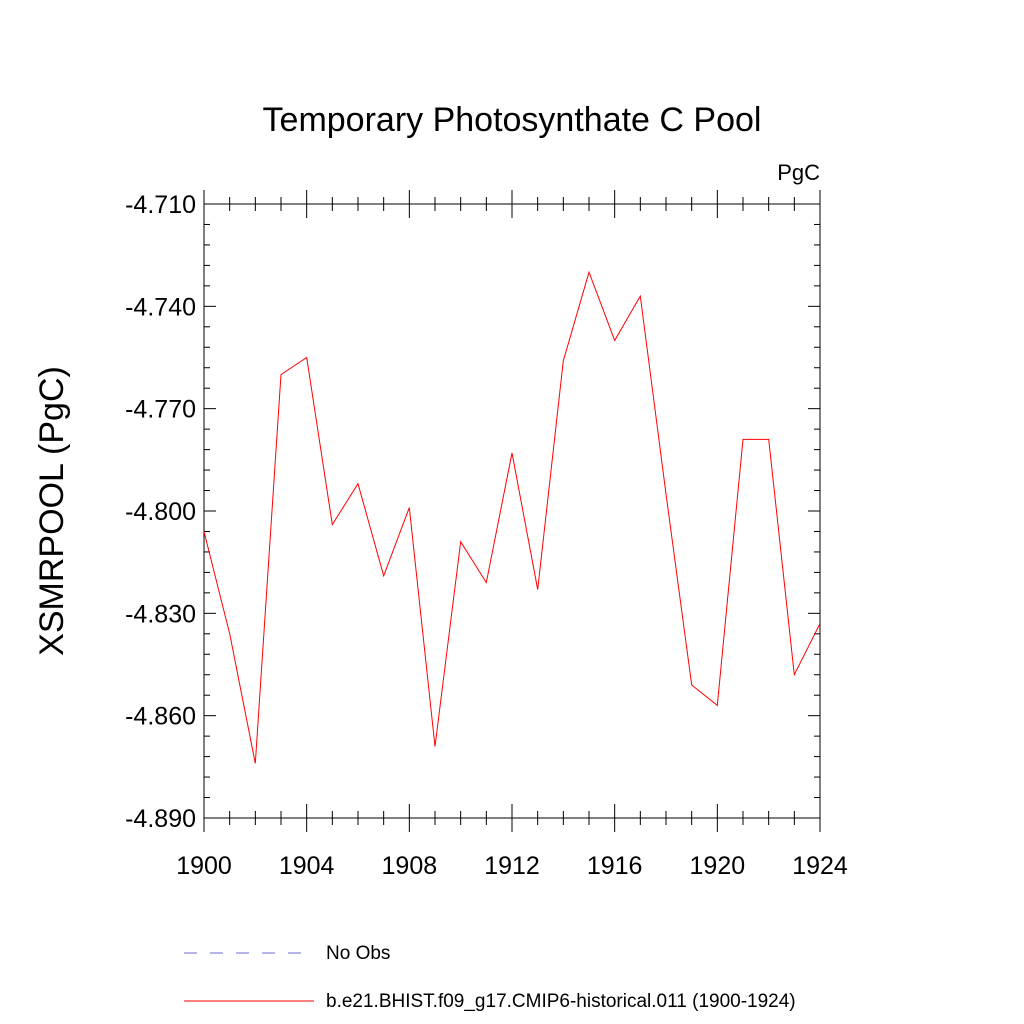  Describe the element at coordinates (160, 614) in the screenshot. I see `y-tick-label: -4.830` at that location.